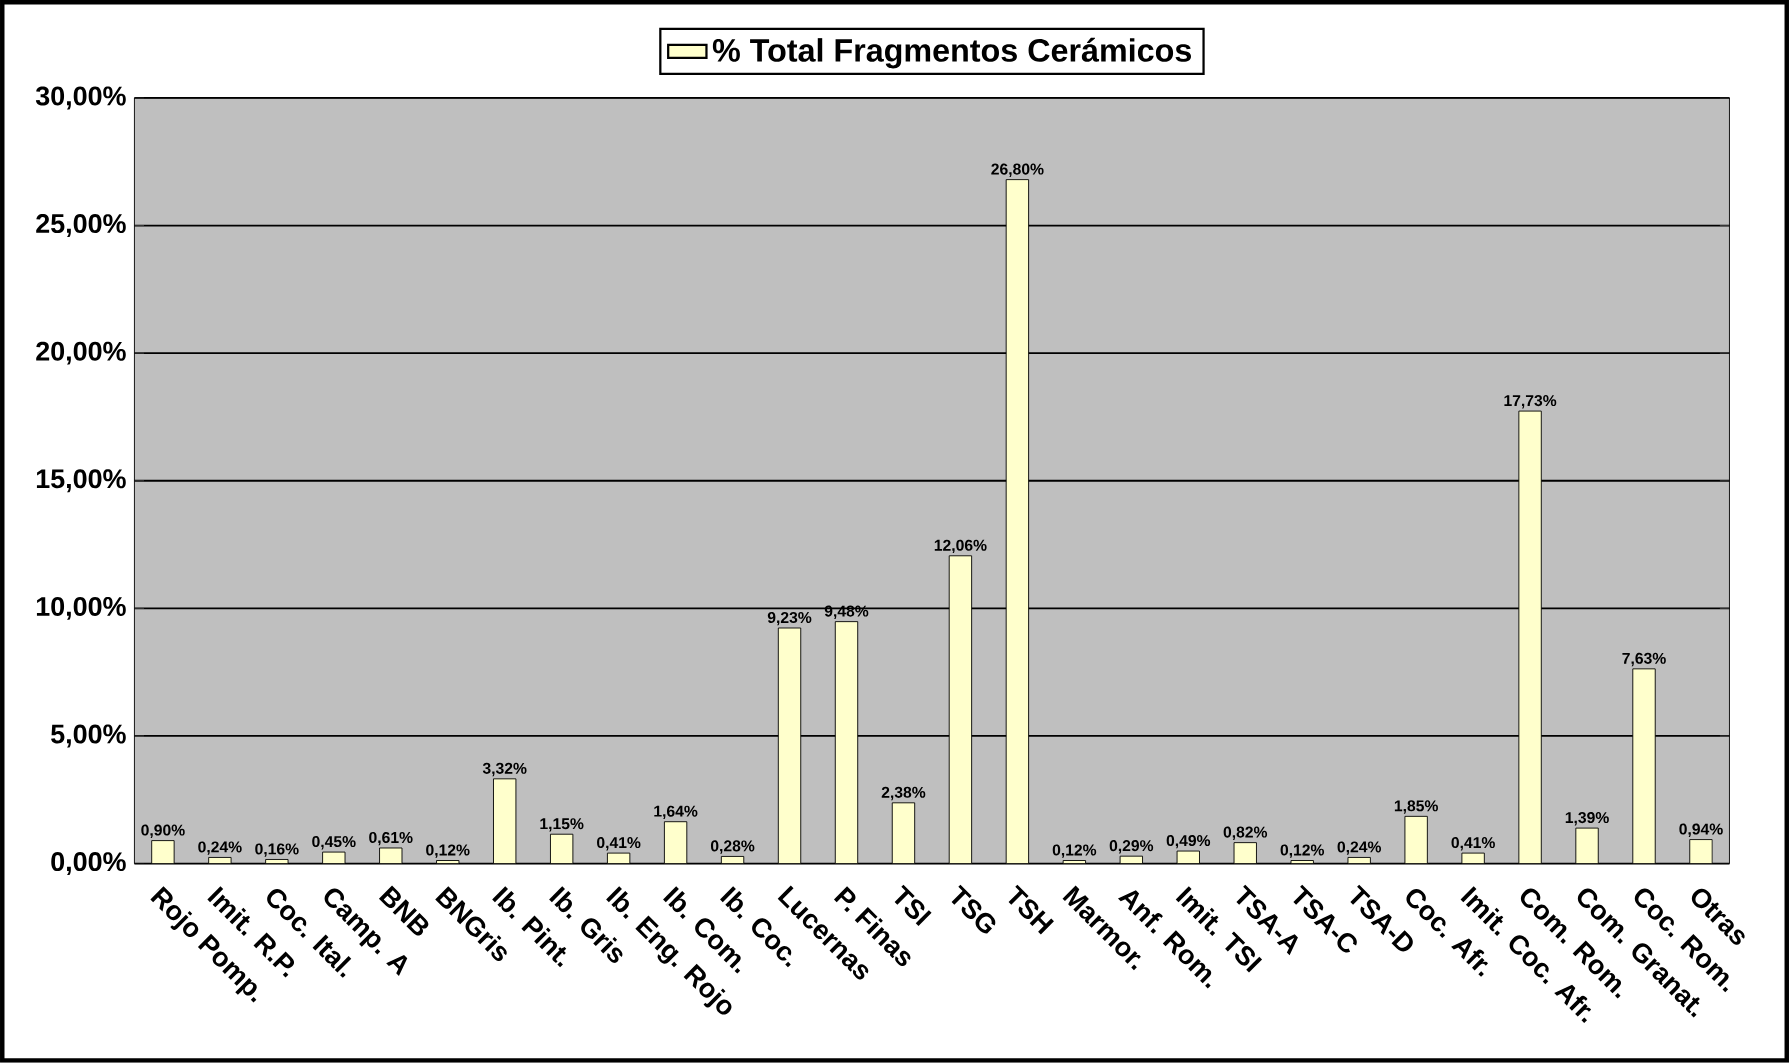 This screenshot has width=1789, height=1063. What do you see at coordinates (960, 546) in the screenshot?
I see `data-label: 12,06%` at bounding box center [960, 546].